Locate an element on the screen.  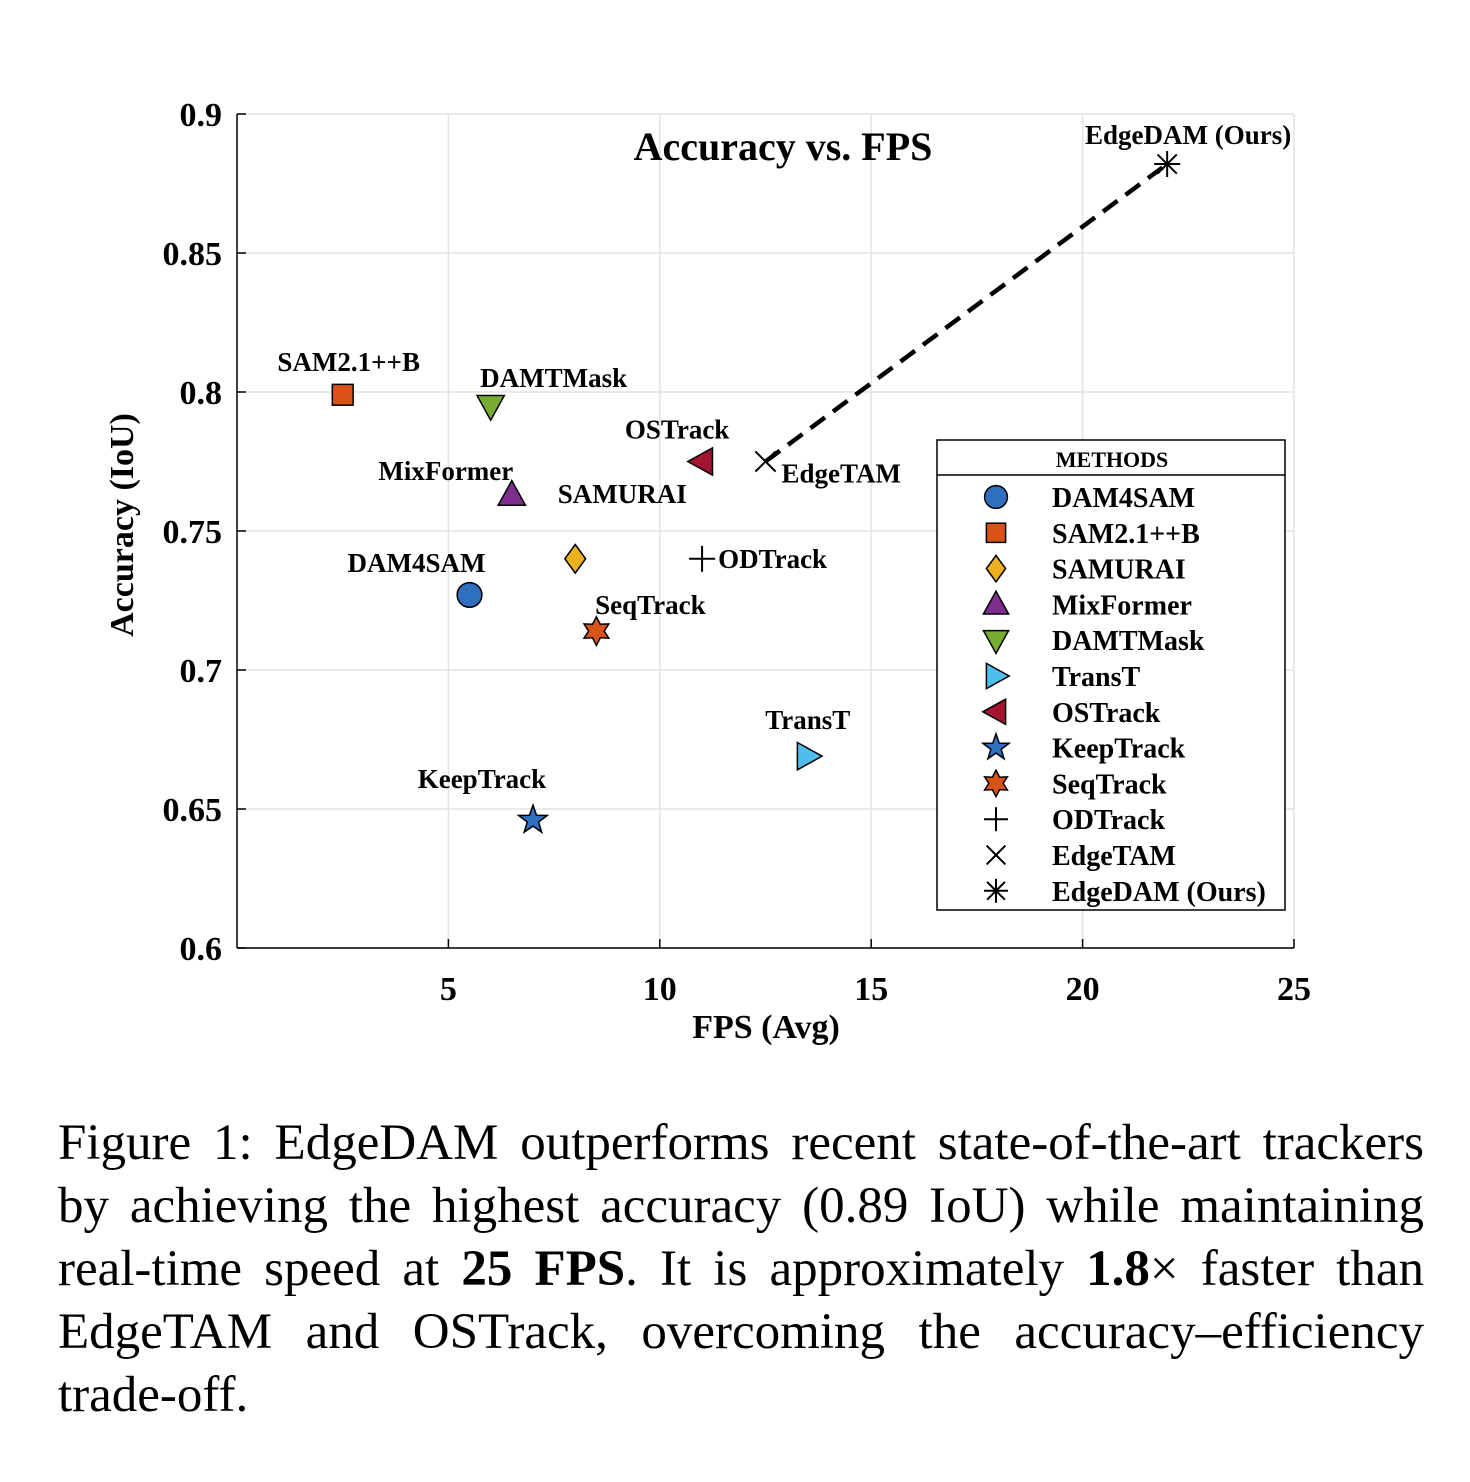
point-edgetam is located at coordinates (765, 461).